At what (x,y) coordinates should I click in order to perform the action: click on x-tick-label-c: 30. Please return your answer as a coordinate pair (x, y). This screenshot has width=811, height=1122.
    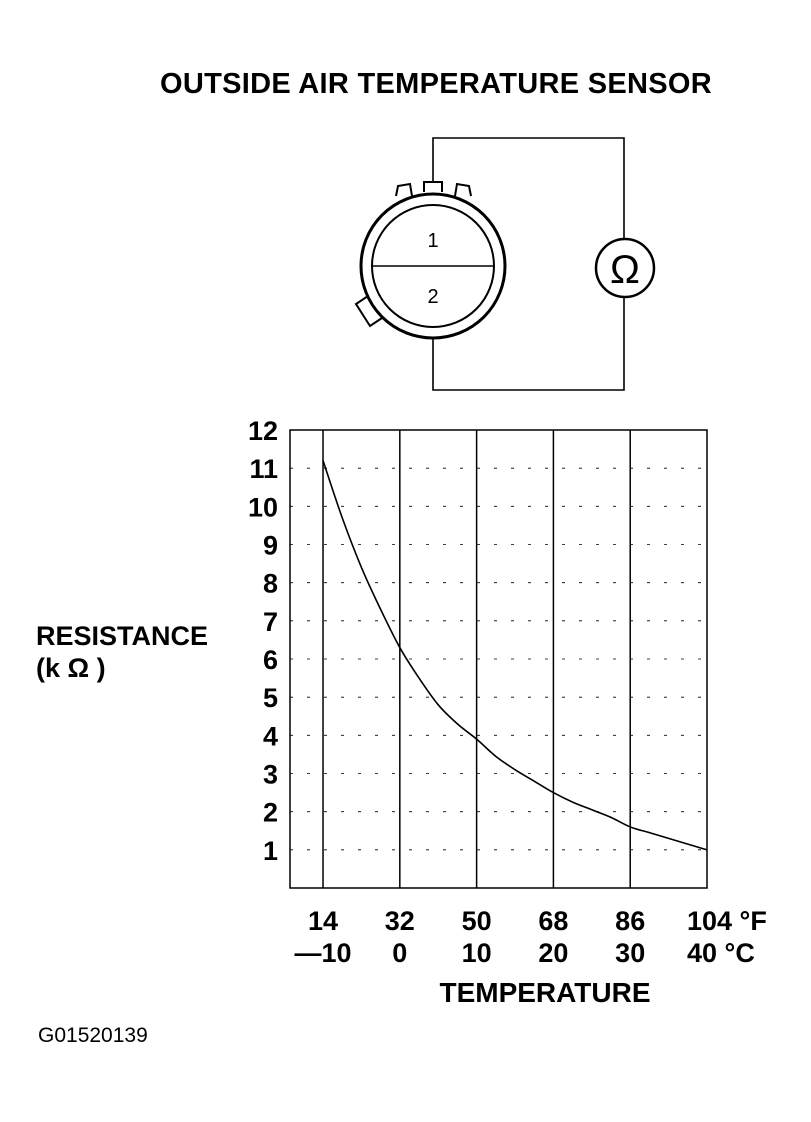
    Looking at the image, I should click on (630, 953).